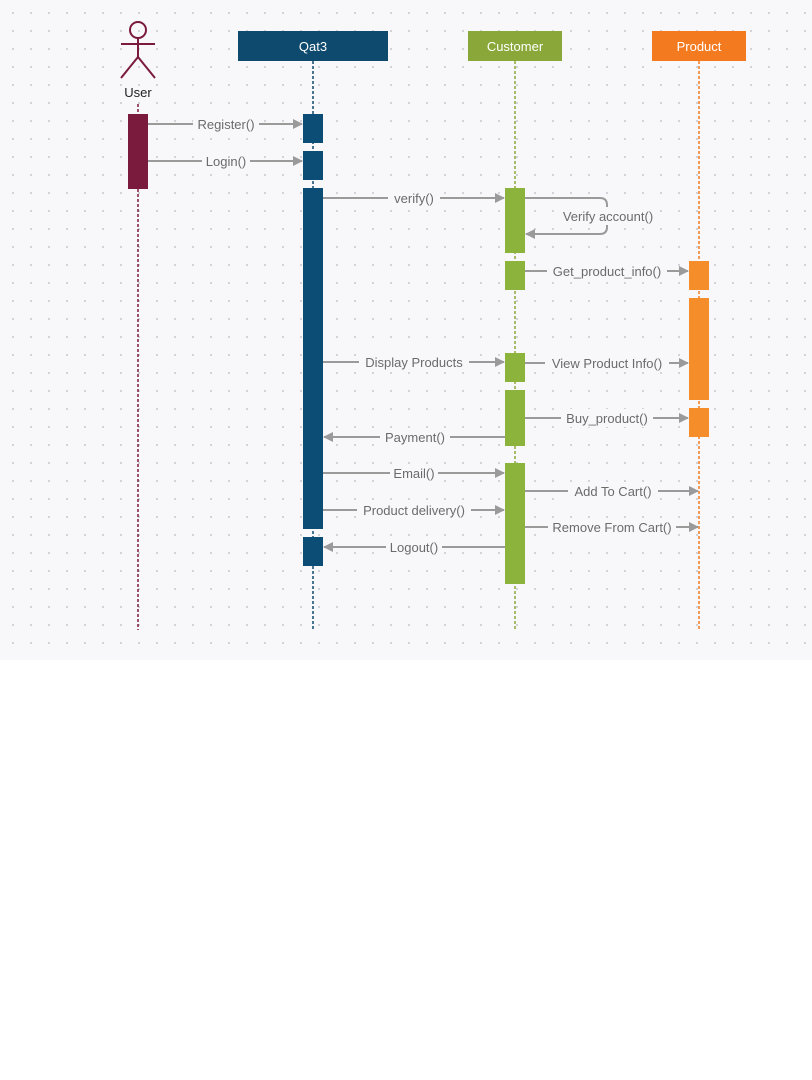  What do you see at coordinates (226, 161) in the screenshot?
I see `message-label-login: Login()` at bounding box center [226, 161].